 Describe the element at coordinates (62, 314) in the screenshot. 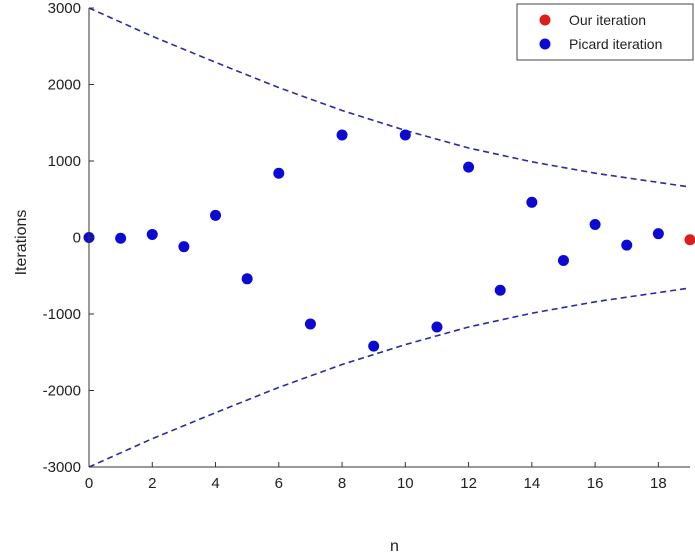

I see `y-tick-label: -1000` at that location.